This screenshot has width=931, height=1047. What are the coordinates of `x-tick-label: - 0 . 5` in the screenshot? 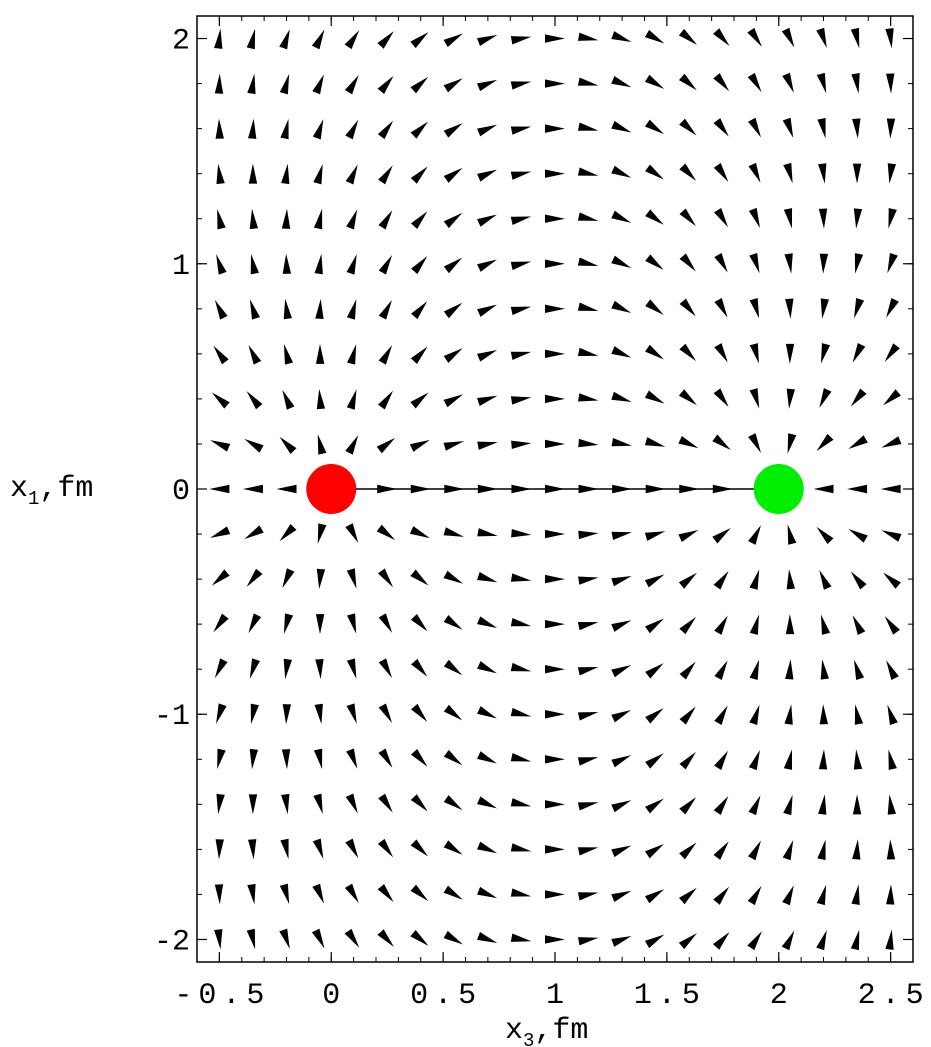 It's located at (219, 996).